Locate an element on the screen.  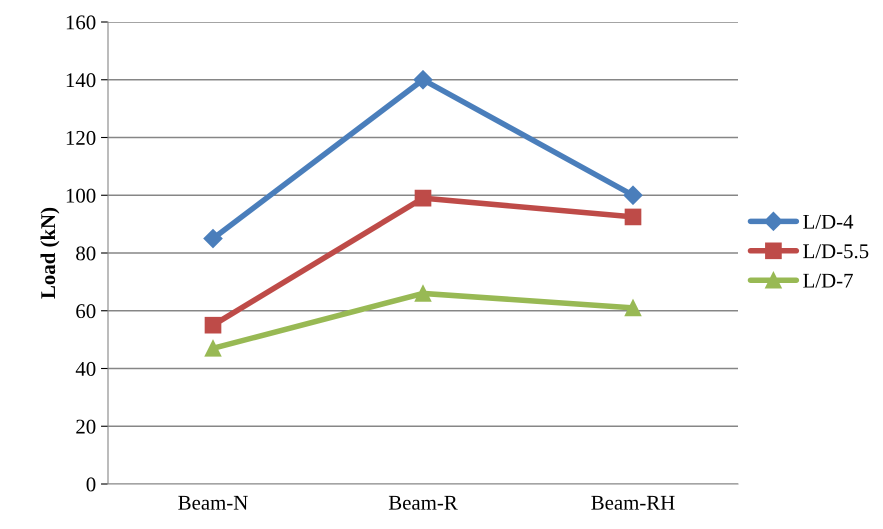
legend-label: L/D-7 is located at coordinates (828, 281).